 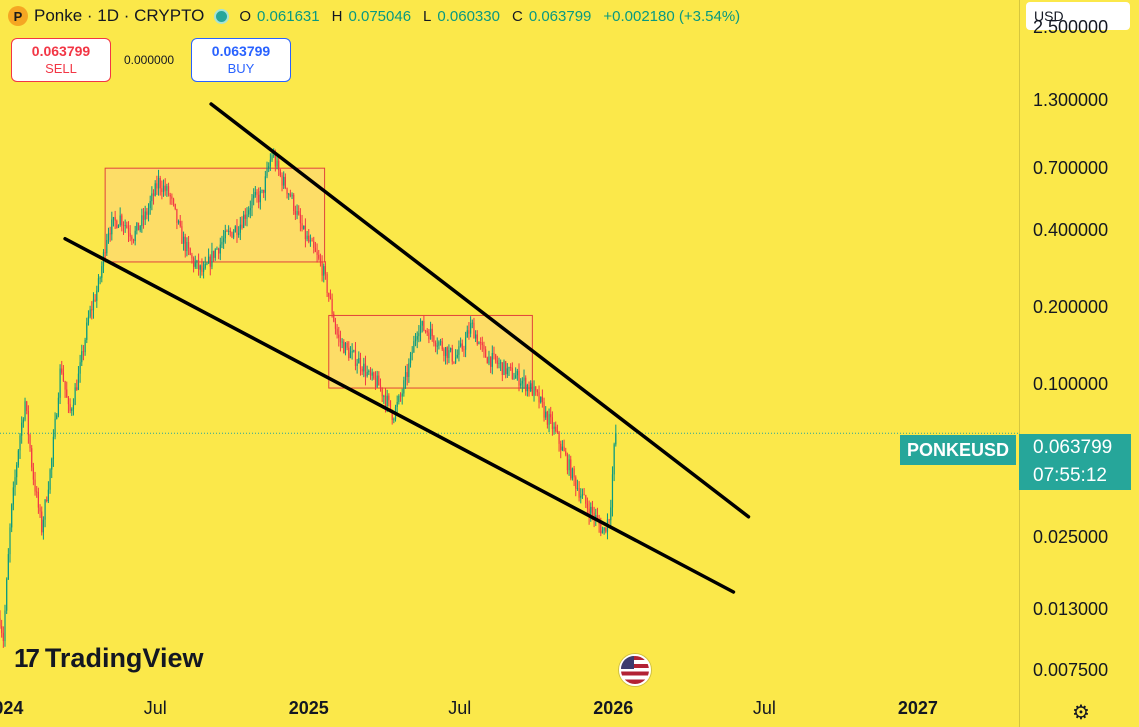 I want to click on currency-select: USD, so click(x=1078, y=16).